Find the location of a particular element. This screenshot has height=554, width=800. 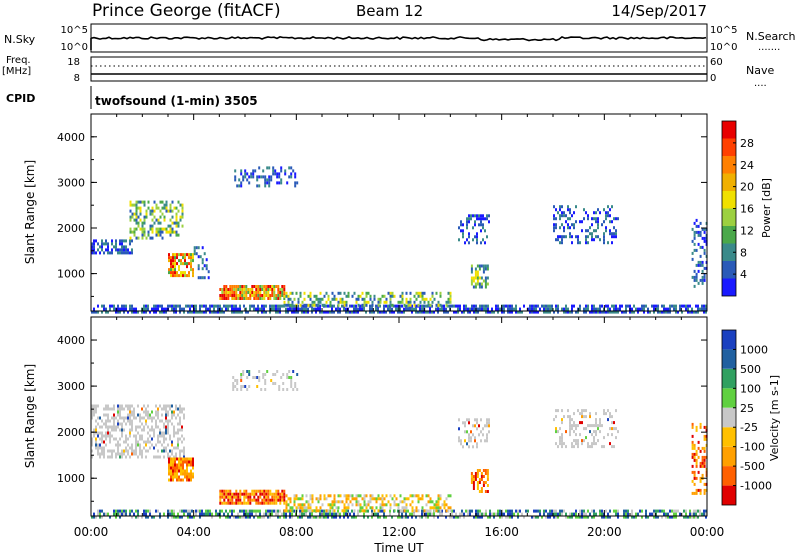

colorbar-tick-label: 25 is located at coordinates (747, 408).